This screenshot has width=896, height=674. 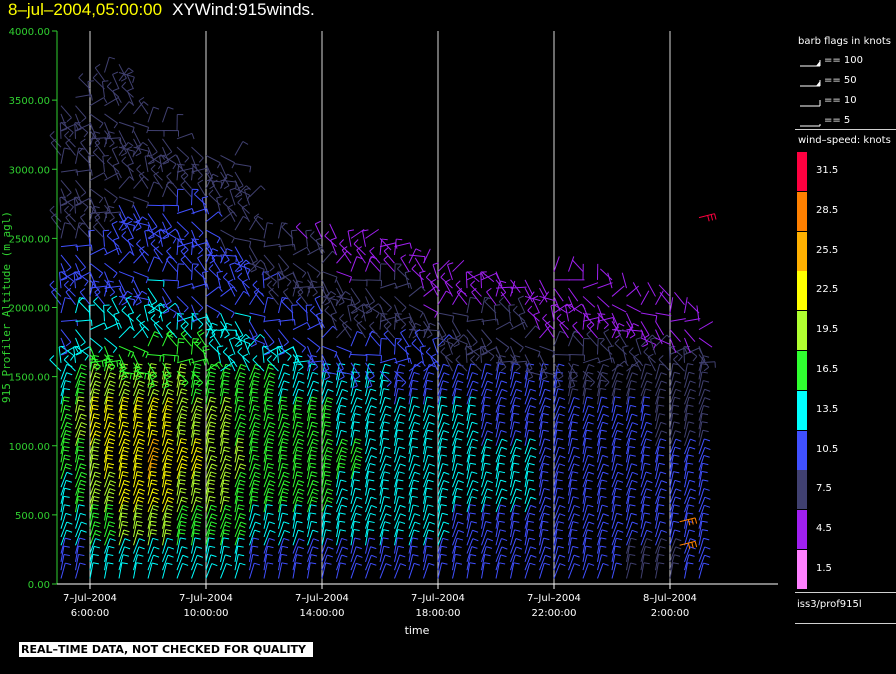 I want to click on x-axis-label: time, so click(x=417, y=630).